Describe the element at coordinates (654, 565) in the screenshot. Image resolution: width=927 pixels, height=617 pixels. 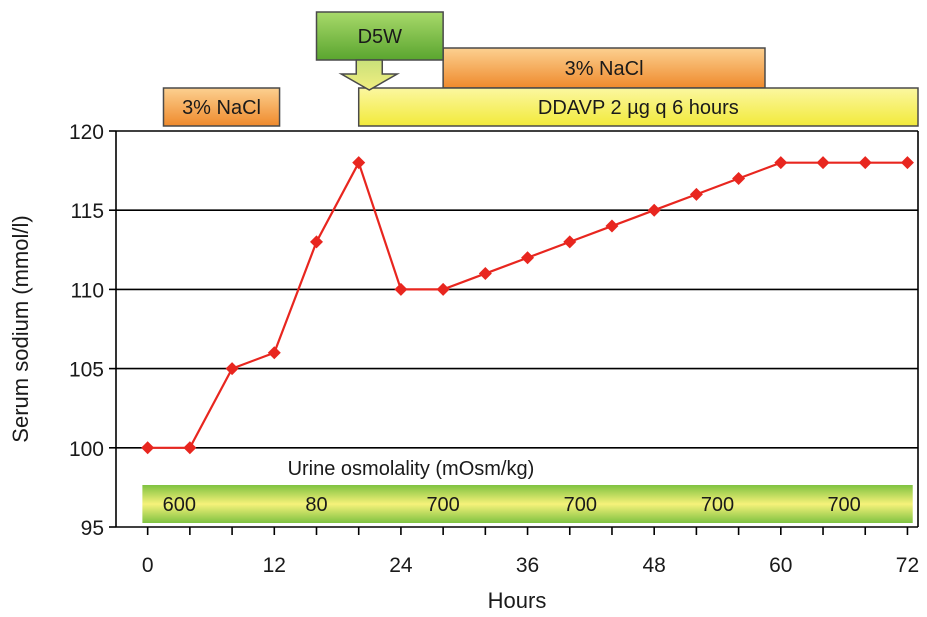
I see `x-tick-label: 48` at that location.